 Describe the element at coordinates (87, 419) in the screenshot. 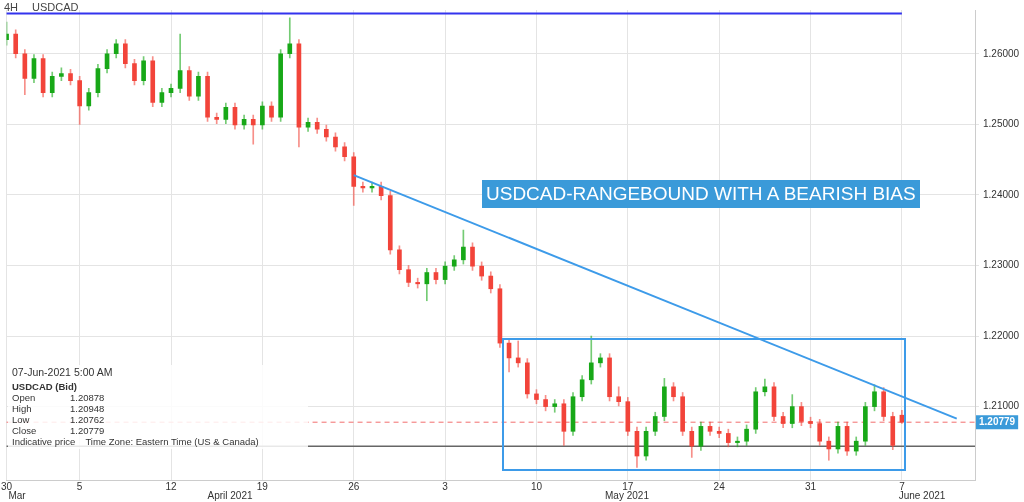

I see `annotation: 1.20762` at that location.